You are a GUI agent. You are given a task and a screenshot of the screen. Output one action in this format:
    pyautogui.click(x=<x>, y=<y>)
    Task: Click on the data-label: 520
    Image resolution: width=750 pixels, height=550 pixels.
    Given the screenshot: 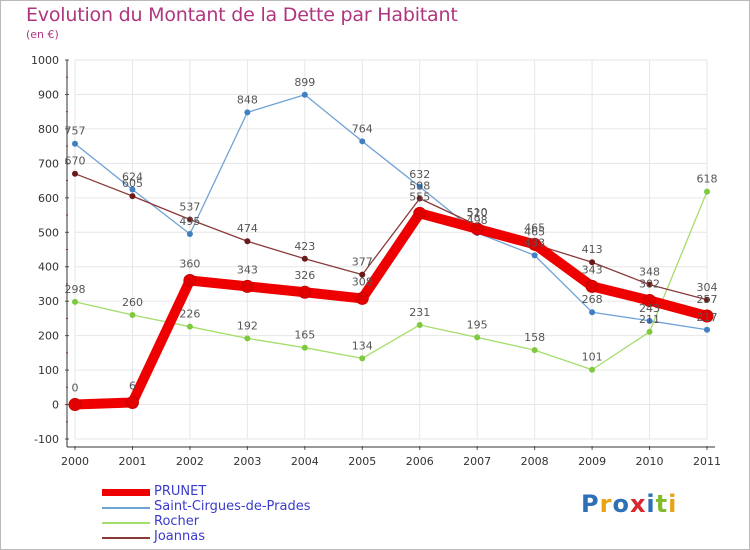 What is the action you would take?
    pyautogui.click(x=477, y=212)
    